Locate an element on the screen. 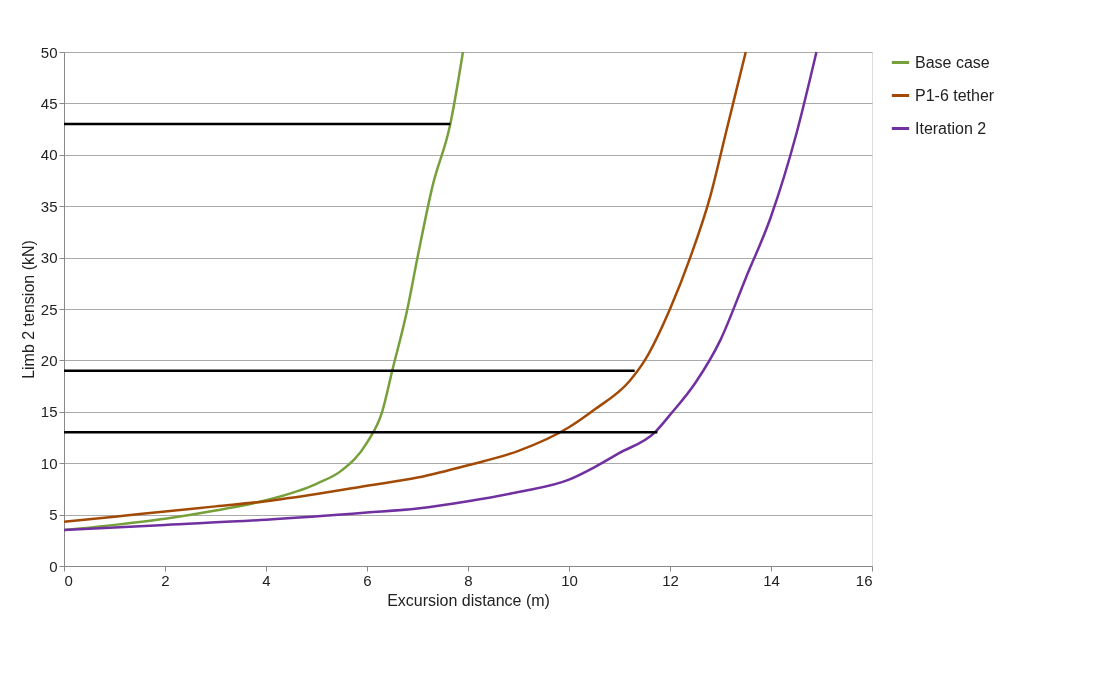 The image size is (1113, 673). y-axis-title: Limb 2 tension (kN) is located at coordinates (28, 309).